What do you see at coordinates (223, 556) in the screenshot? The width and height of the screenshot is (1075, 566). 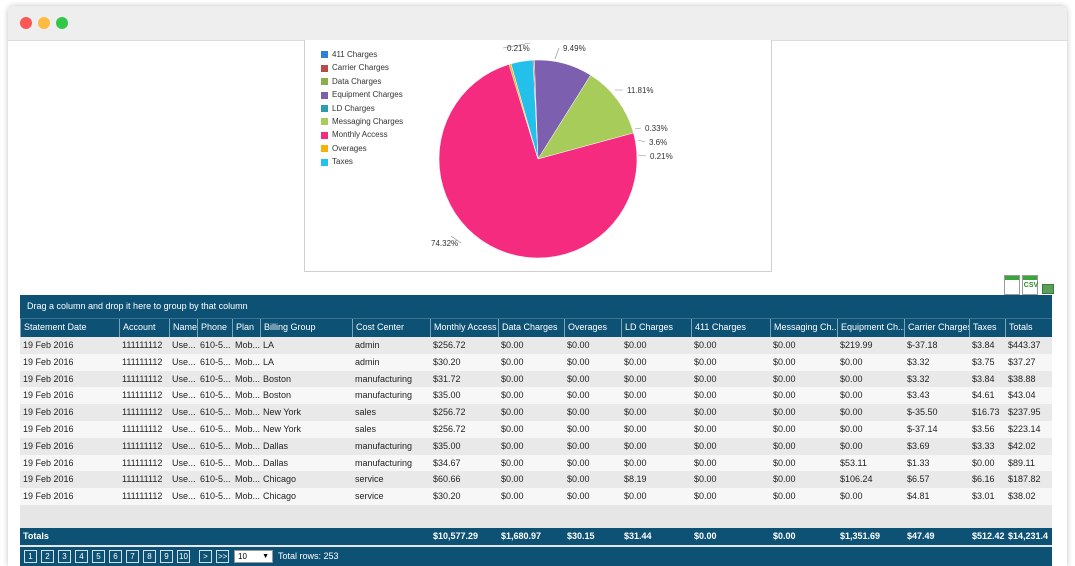 I see `last-page-button: >>` at bounding box center [223, 556].